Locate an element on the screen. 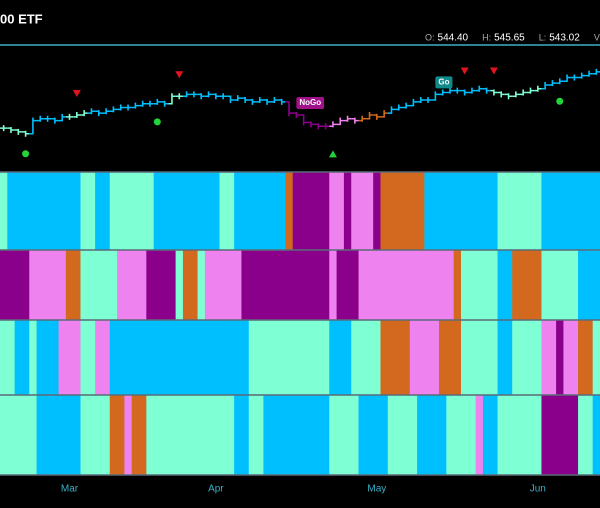 The image size is (600, 508). annotation-box is located at coordinates (310, 103).